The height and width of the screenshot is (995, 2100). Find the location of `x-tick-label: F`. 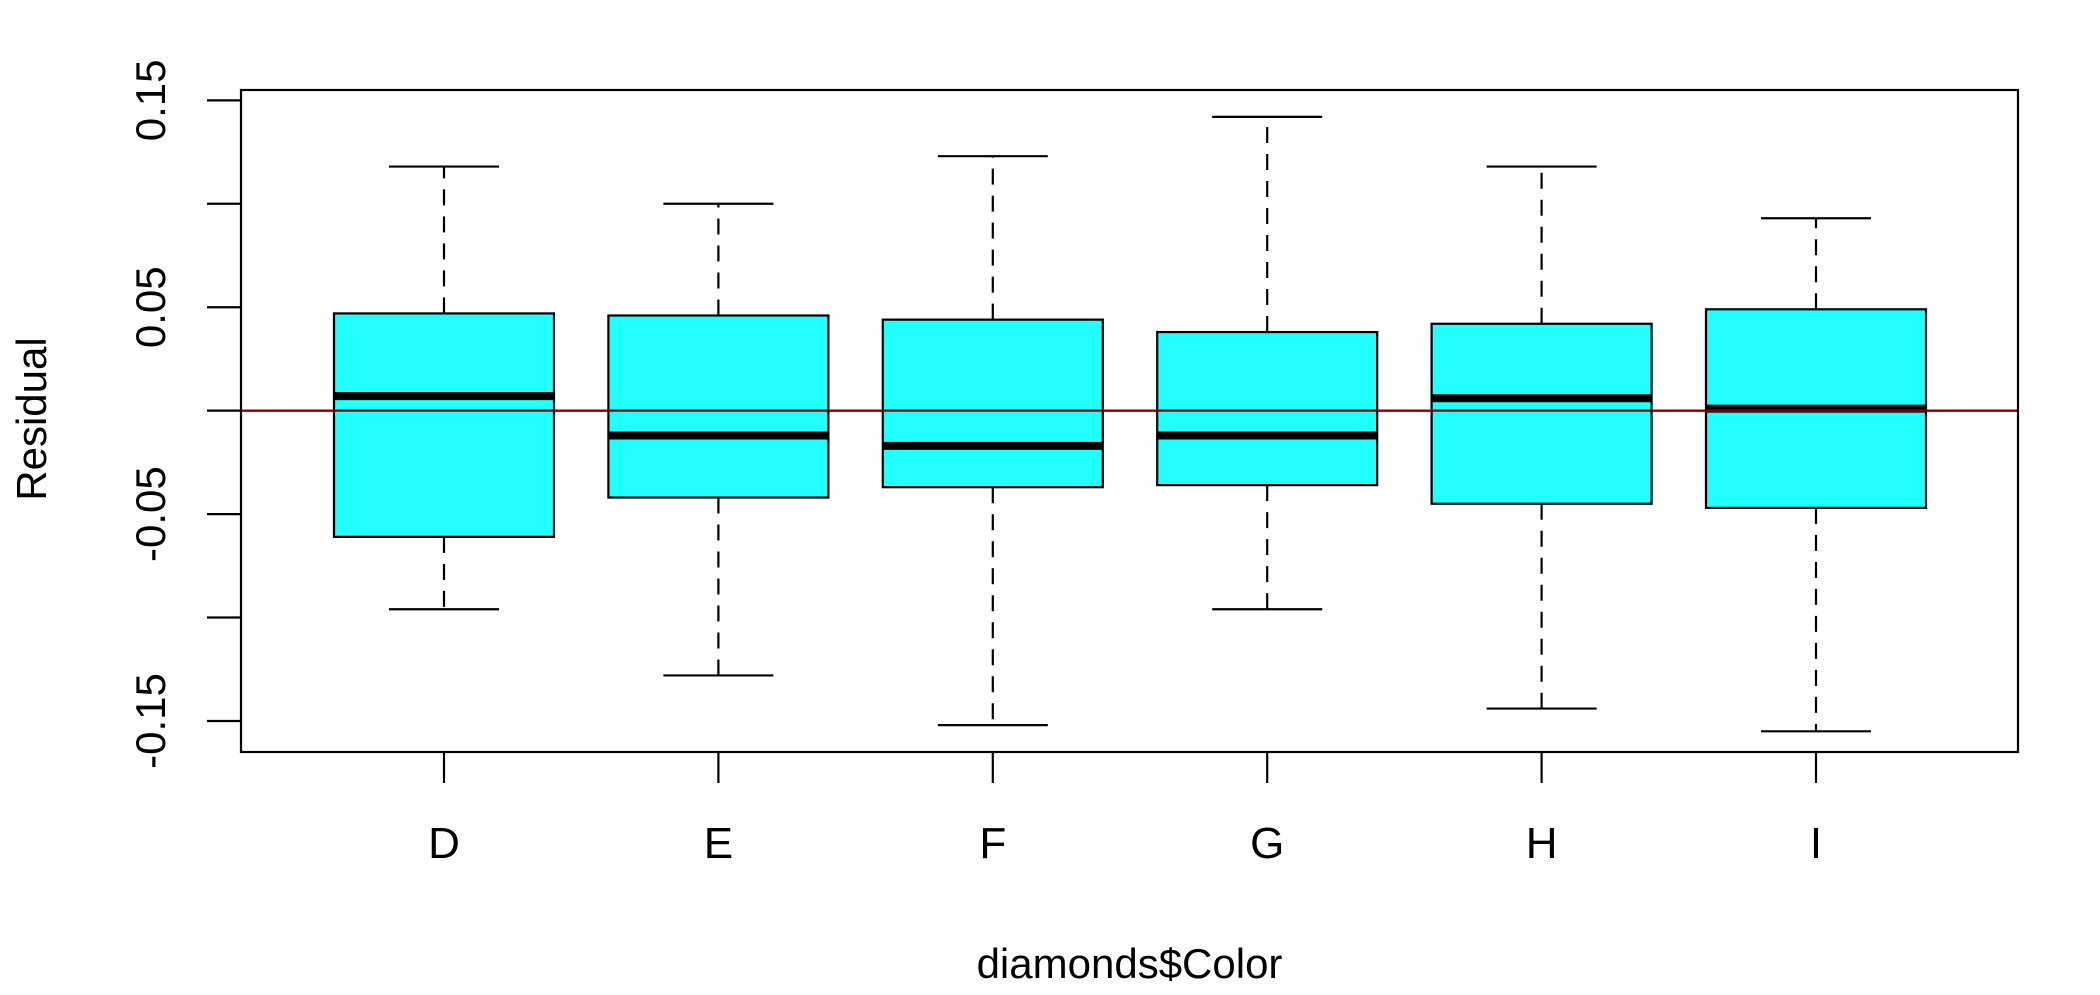

x-tick-label: F is located at coordinates (992, 843).